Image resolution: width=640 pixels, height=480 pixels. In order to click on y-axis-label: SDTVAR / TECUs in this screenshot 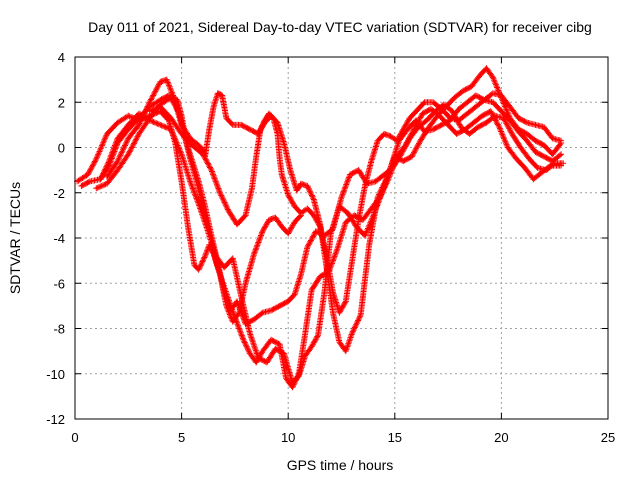, I will do `click(15, 238)`.